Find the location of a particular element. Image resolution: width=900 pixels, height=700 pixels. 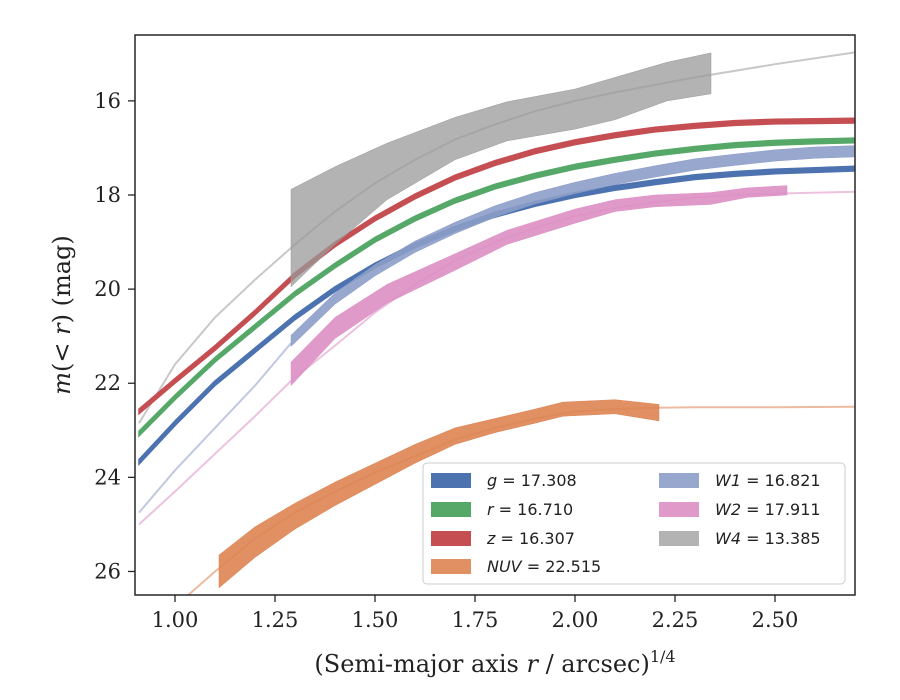

legend-entry-w4: W4 = 13.385 is located at coordinates (740, 538).